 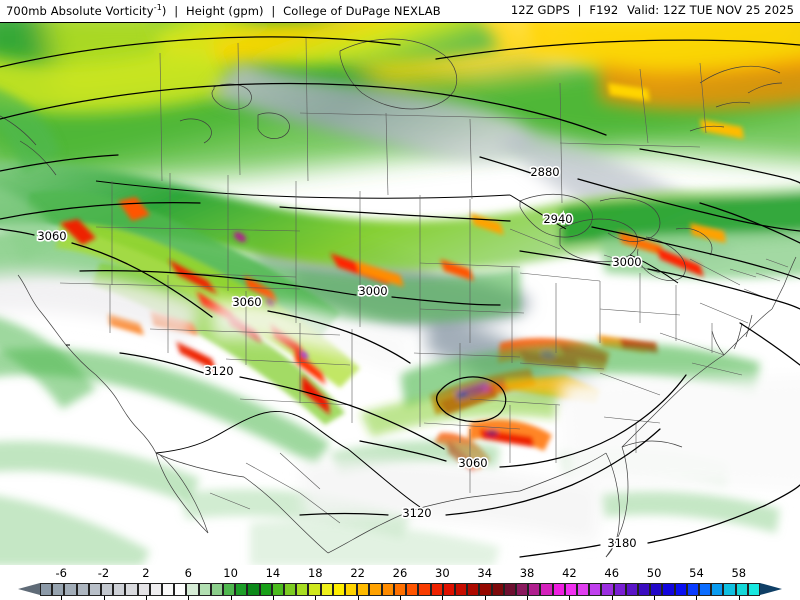 What do you see at coordinates (553, 472) in the screenshot?
I see `contour-3120-s-b` at bounding box center [553, 472].